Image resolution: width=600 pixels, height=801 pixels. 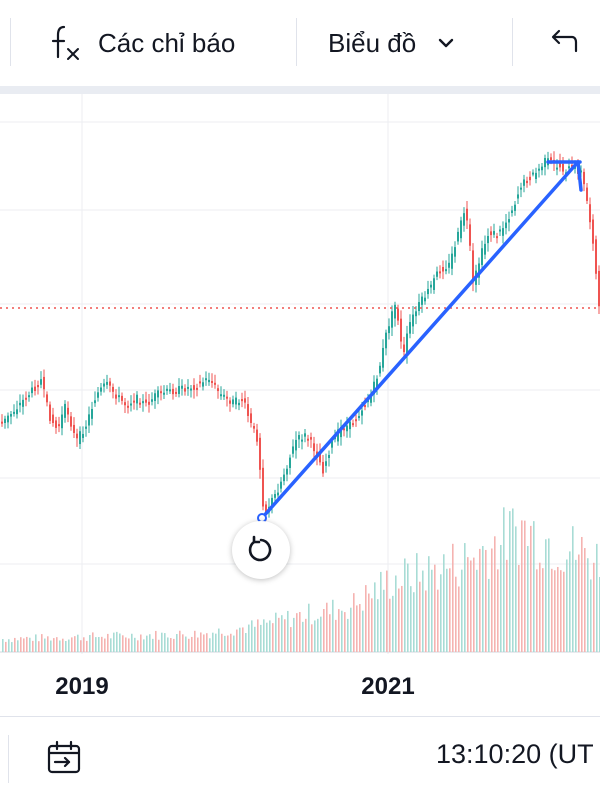 I want to click on indicators-button: Các chỉ báo, so click(x=141, y=43).